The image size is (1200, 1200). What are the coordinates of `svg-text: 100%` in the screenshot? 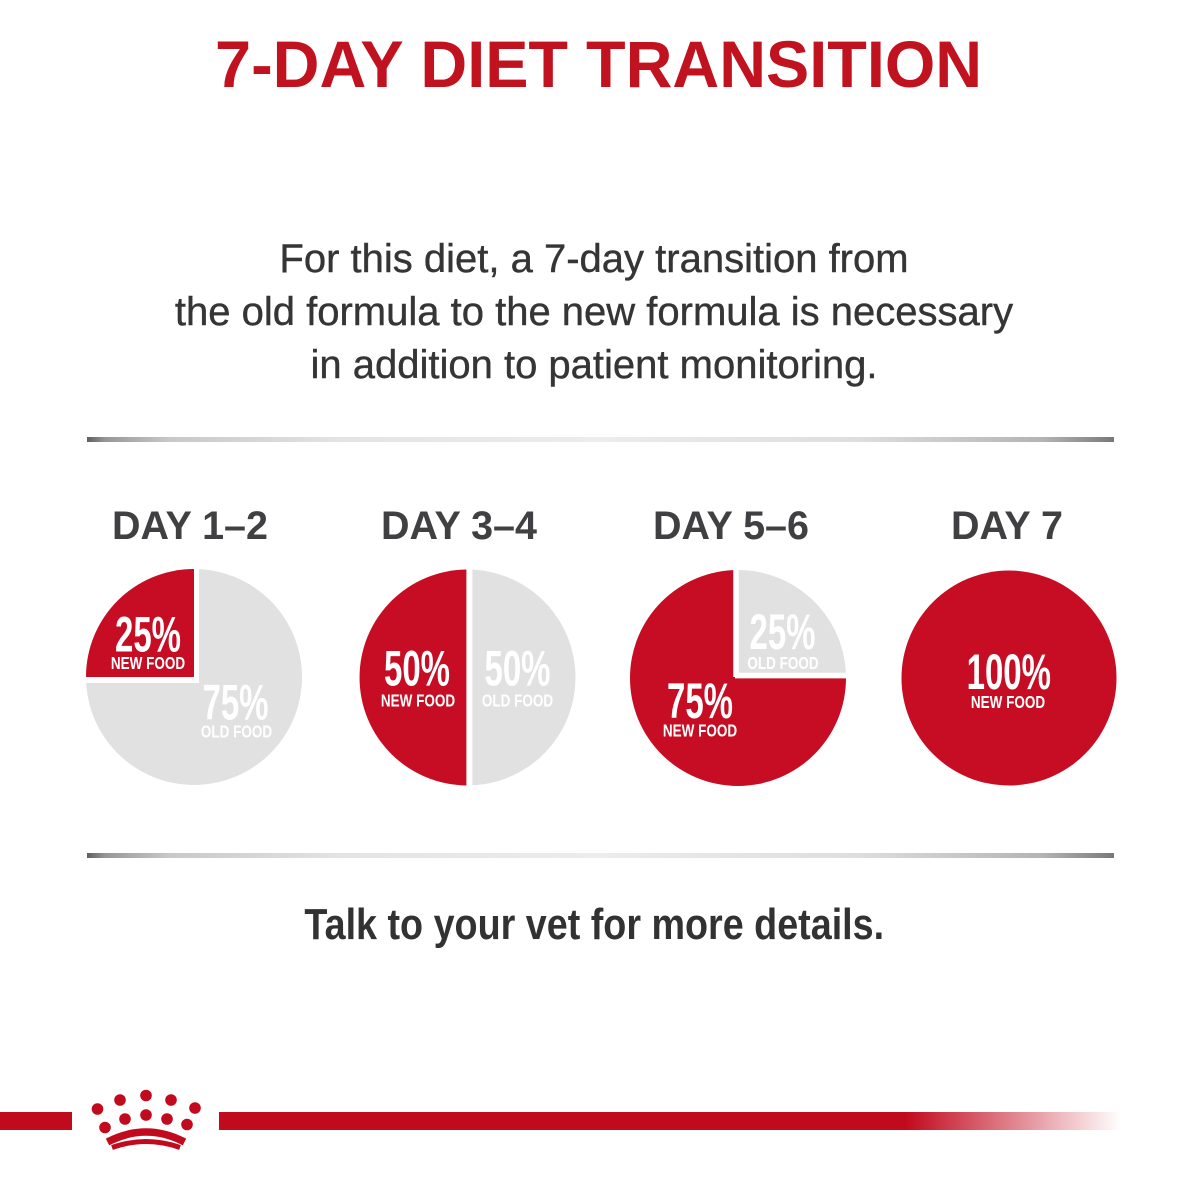 It's located at (1009, 671).